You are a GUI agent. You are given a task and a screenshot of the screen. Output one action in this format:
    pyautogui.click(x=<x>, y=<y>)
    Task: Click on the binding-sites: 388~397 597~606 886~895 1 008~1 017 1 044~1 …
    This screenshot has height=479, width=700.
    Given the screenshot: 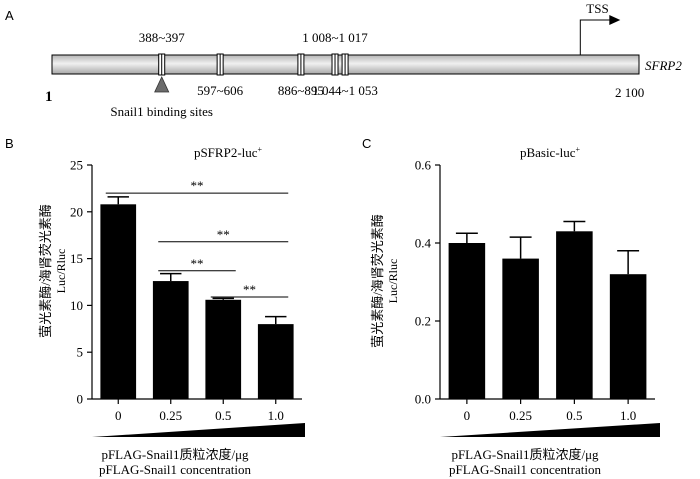 What is the action you would take?
    pyautogui.click(x=258, y=64)
    